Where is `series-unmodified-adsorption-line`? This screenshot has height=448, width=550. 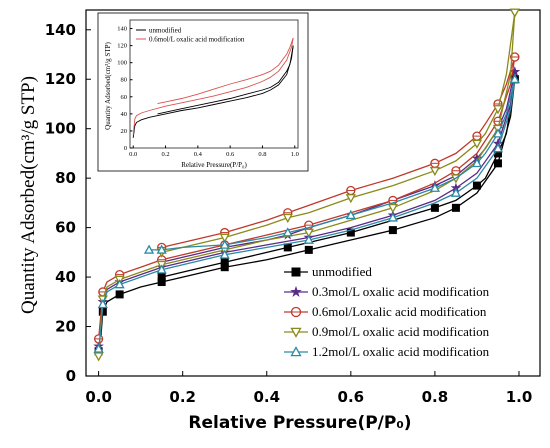 series-unmodified-adsorption-line is located at coordinates (213, 91).